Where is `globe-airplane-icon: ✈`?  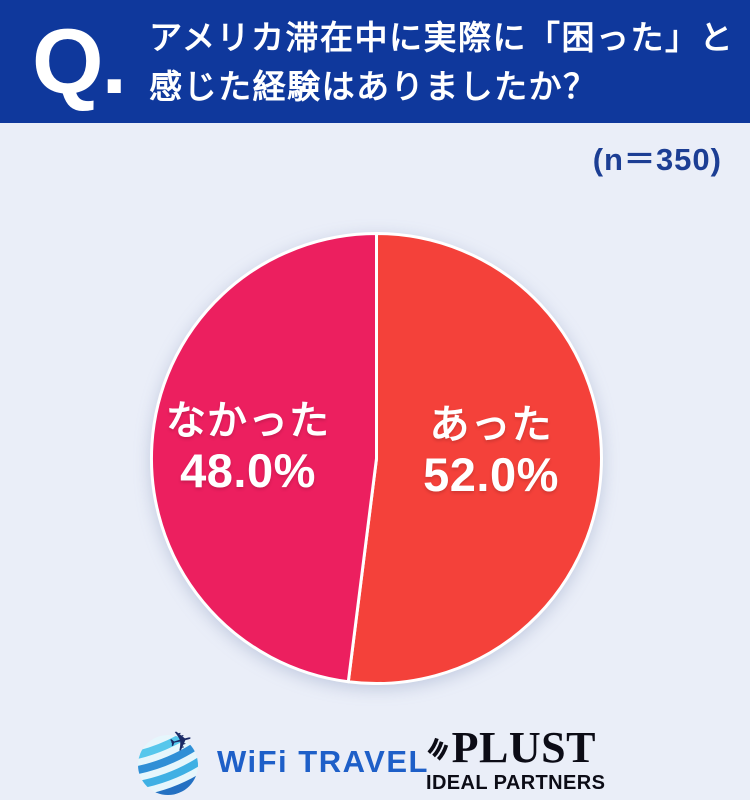
globe-airplane-icon: ✈ is located at coordinates (168, 760).